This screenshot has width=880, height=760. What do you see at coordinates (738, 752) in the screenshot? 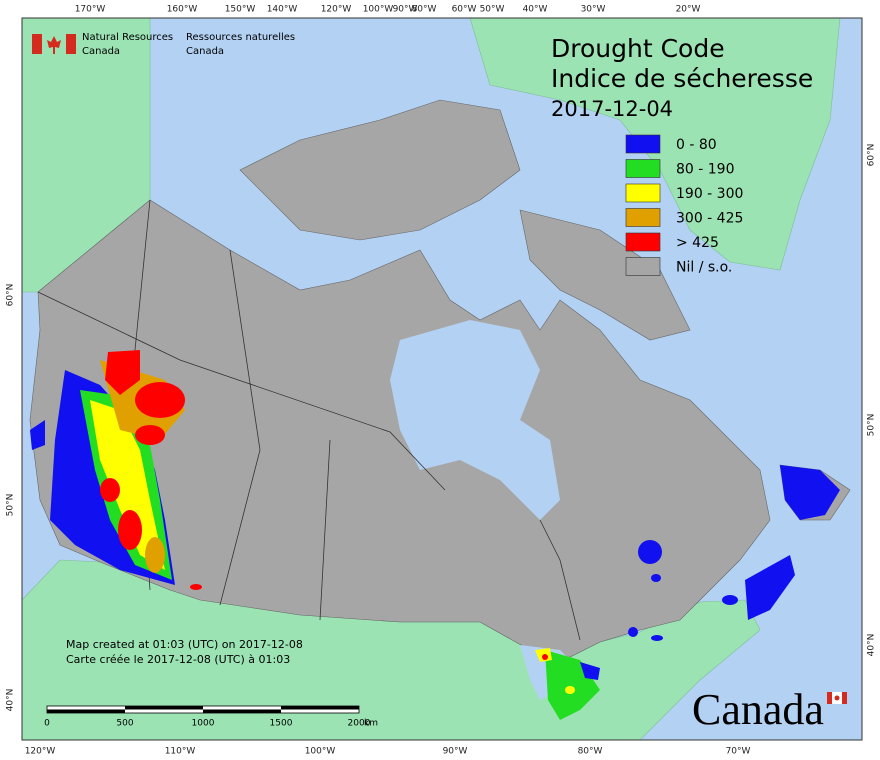
I see `longitude-label: 70°W` at bounding box center [738, 752].